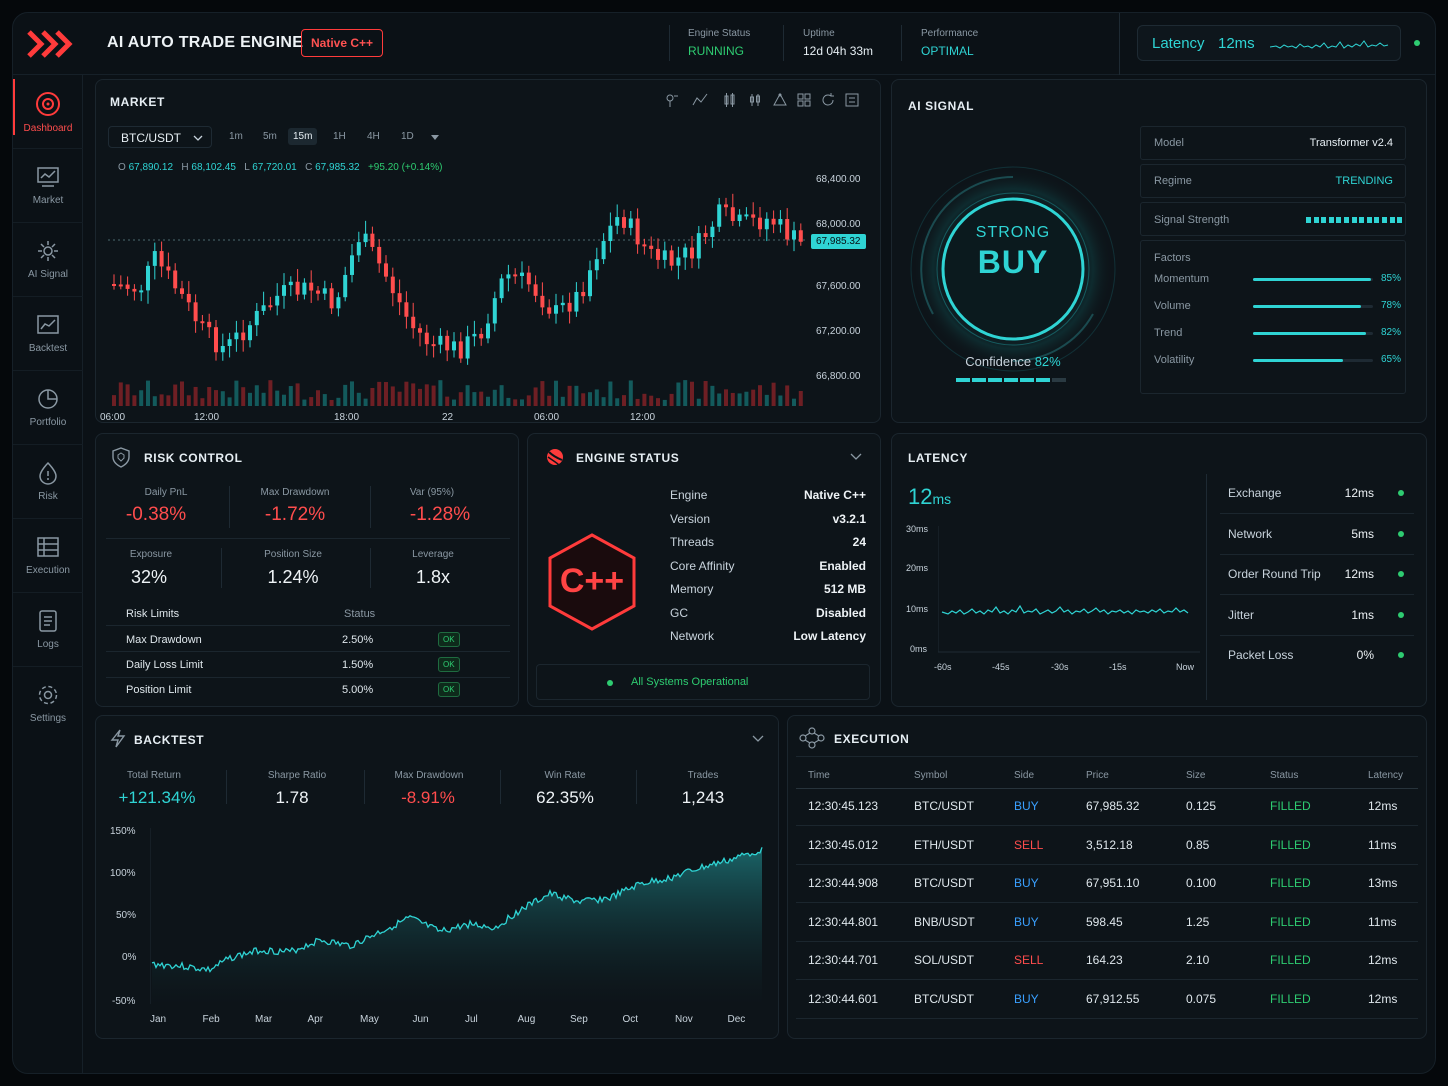  I want to click on latency-y-label: 20ms, so click(917, 568).